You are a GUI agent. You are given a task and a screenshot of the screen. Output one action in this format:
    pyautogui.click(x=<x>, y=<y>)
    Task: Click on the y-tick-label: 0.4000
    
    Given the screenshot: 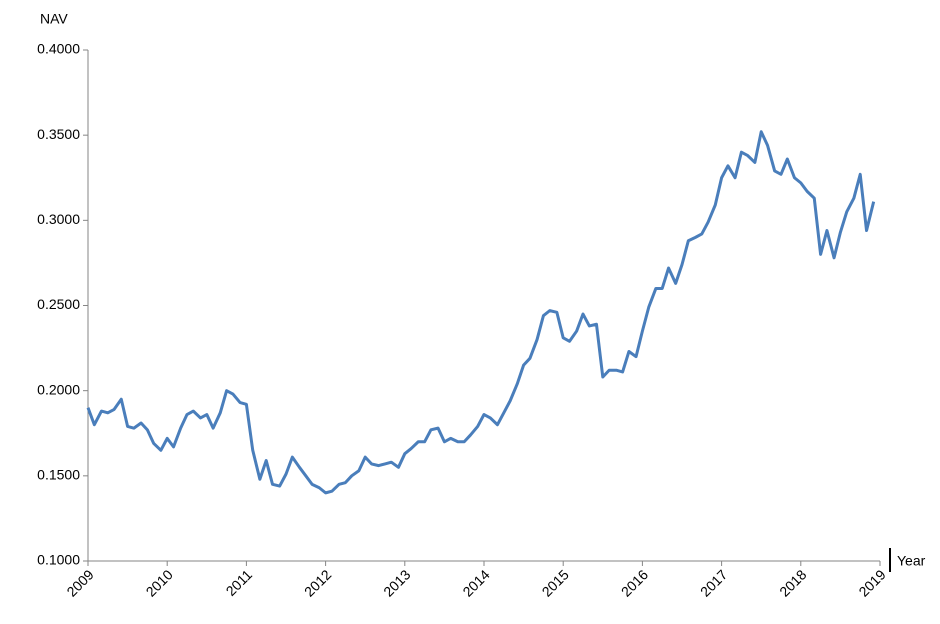 What is the action you would take?
    pyautogui.click(x=58, y=49)
    